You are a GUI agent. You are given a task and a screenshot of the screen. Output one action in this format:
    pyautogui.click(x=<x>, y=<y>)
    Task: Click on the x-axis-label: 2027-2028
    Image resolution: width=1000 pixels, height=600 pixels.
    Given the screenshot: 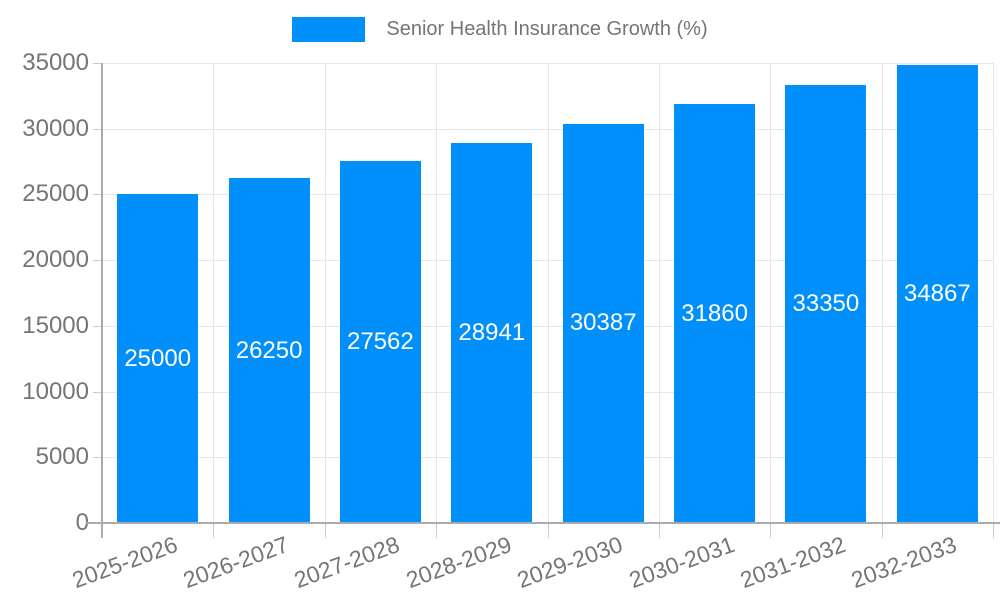 What is the action you would take?
    pyautogui.click(x=347, y=562)
    